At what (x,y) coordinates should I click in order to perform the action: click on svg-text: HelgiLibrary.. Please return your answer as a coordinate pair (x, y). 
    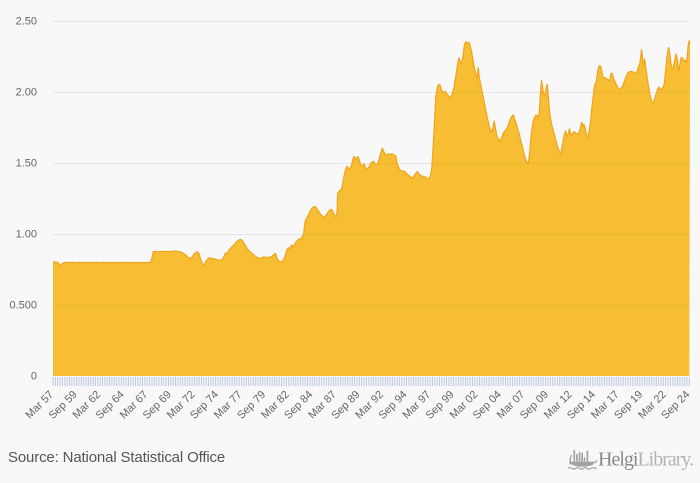
    Looking at the image, I should click on (645, 460).